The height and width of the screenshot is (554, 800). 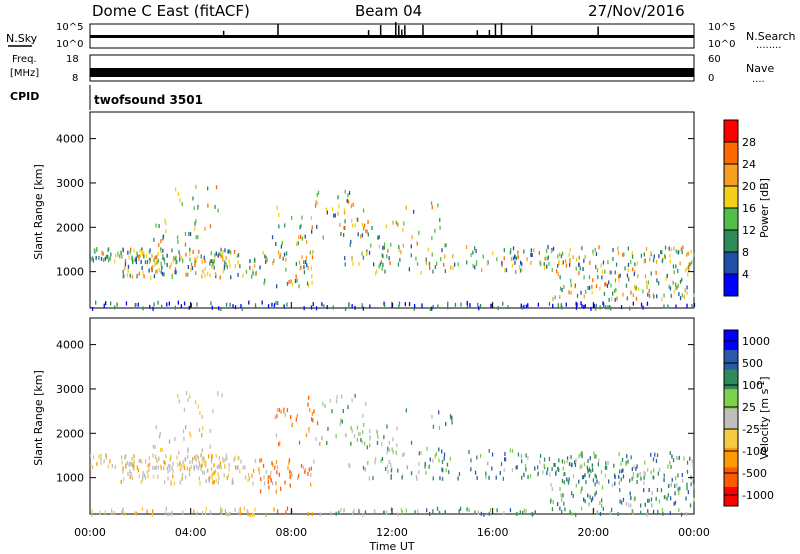 I want to click on x-tick-label: 20:00, so click(x=593, y=532).